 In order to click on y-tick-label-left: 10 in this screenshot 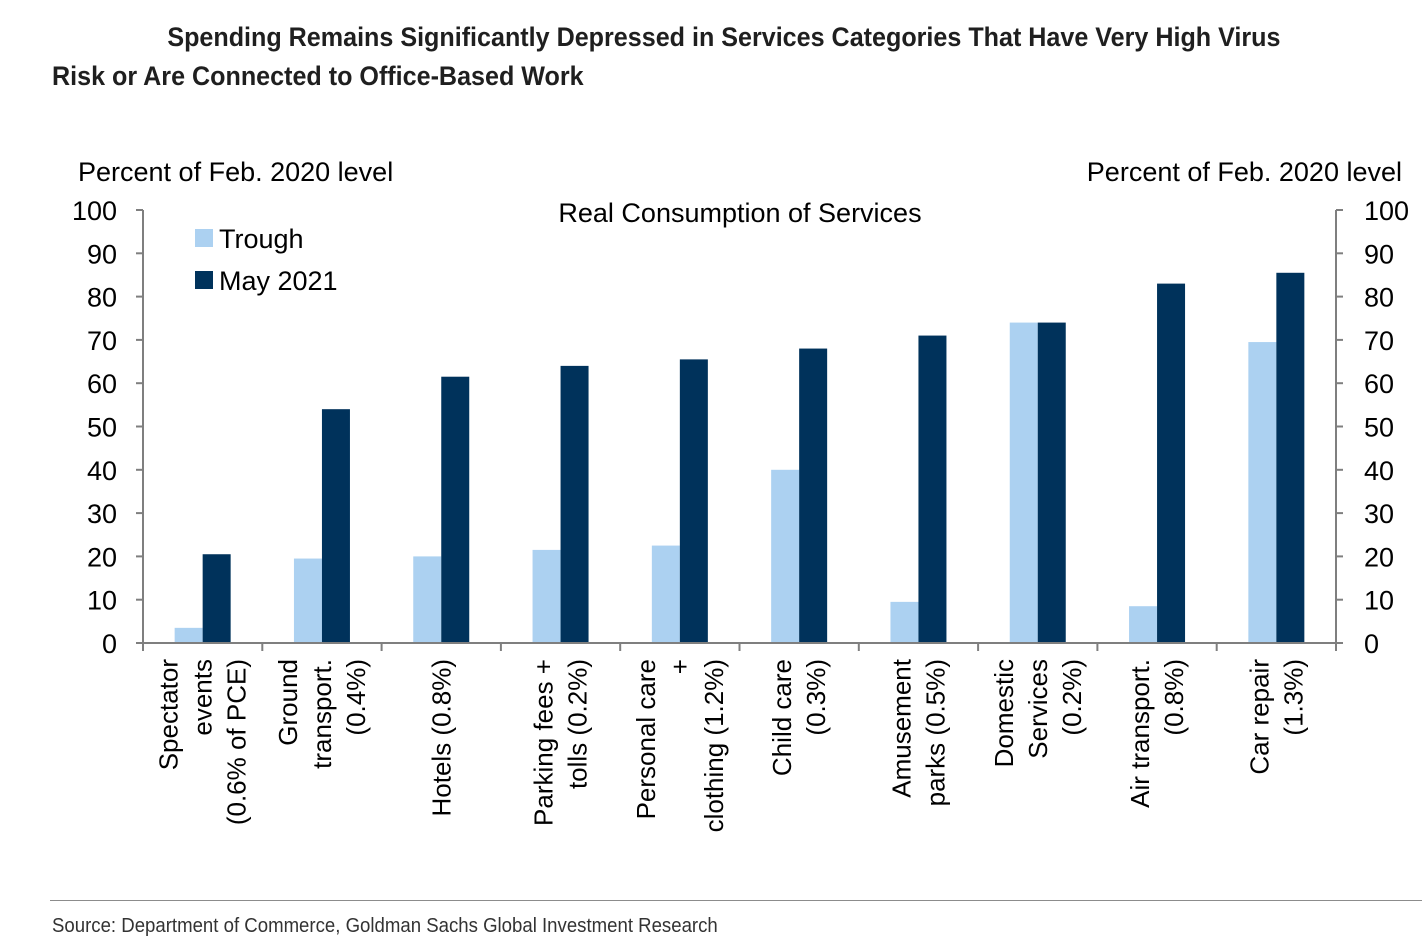, I will do `click(102, 601)`.